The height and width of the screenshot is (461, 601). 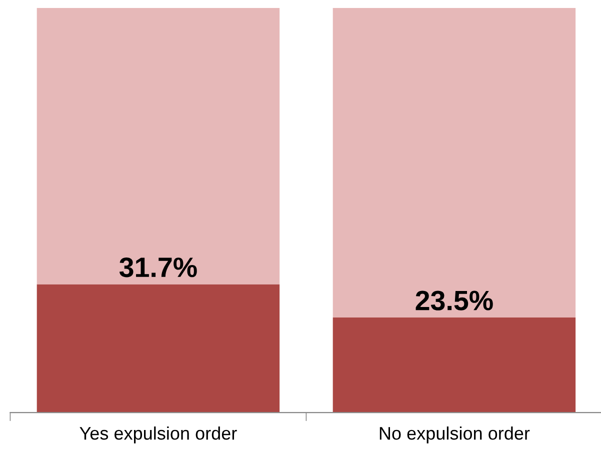 I want to click on x-tick-label: No expulsion order, so click(x=455, y=435).